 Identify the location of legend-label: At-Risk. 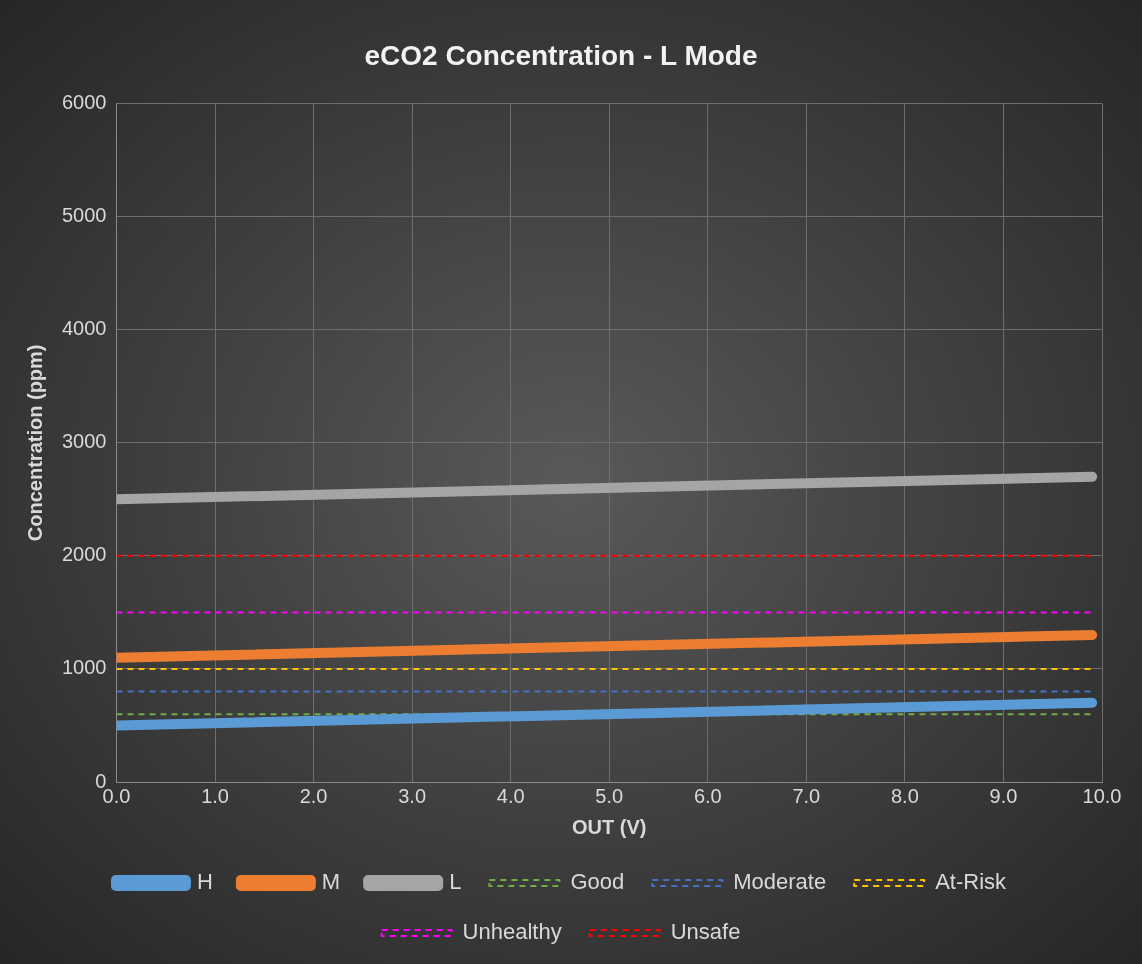
(971, 882).